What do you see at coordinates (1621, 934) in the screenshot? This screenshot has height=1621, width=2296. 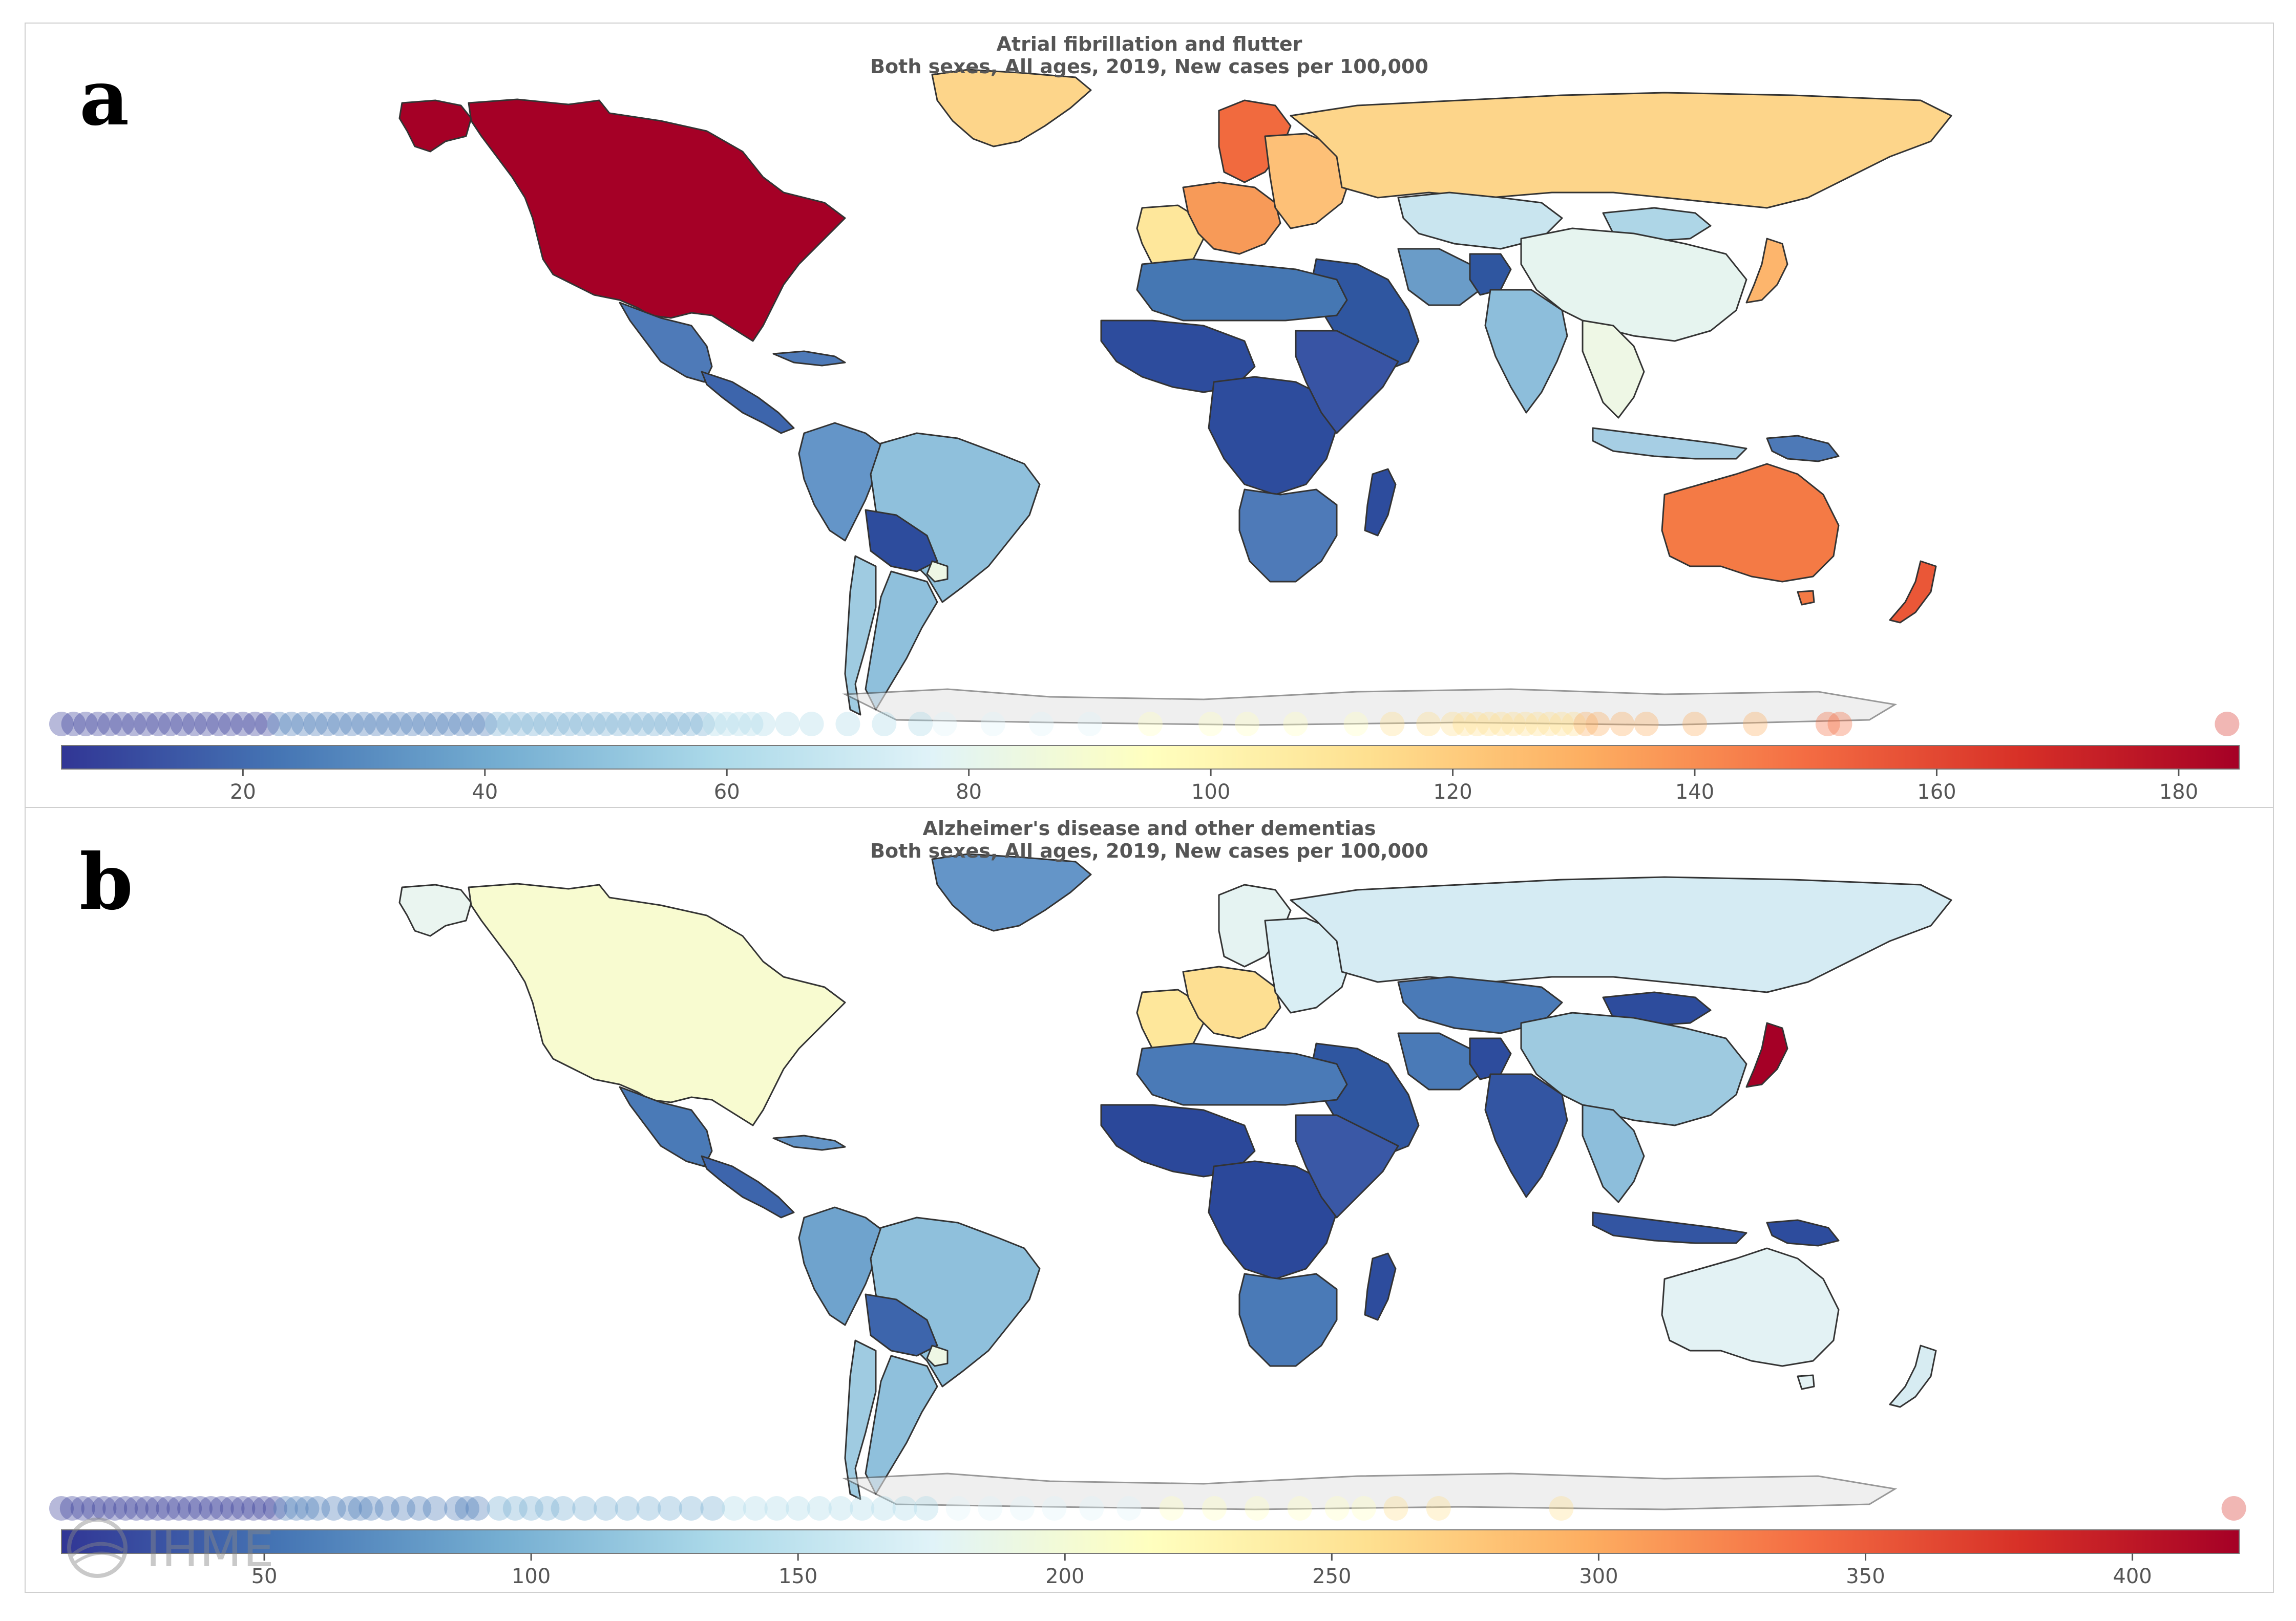 I see `region-russia` at bounding box center [1621, 934].